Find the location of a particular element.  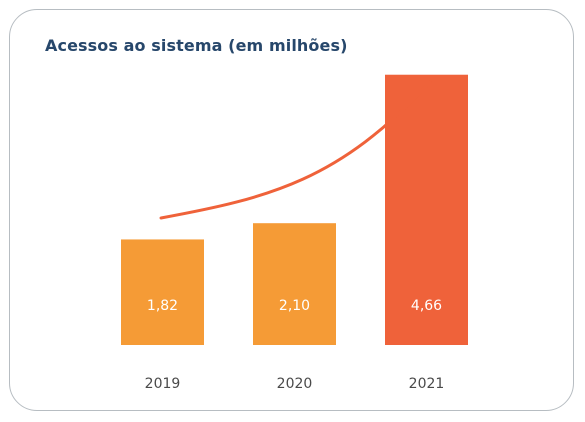

x-tick-labels-group: 2019 2020 2021 is located at coordinates (295, 384).